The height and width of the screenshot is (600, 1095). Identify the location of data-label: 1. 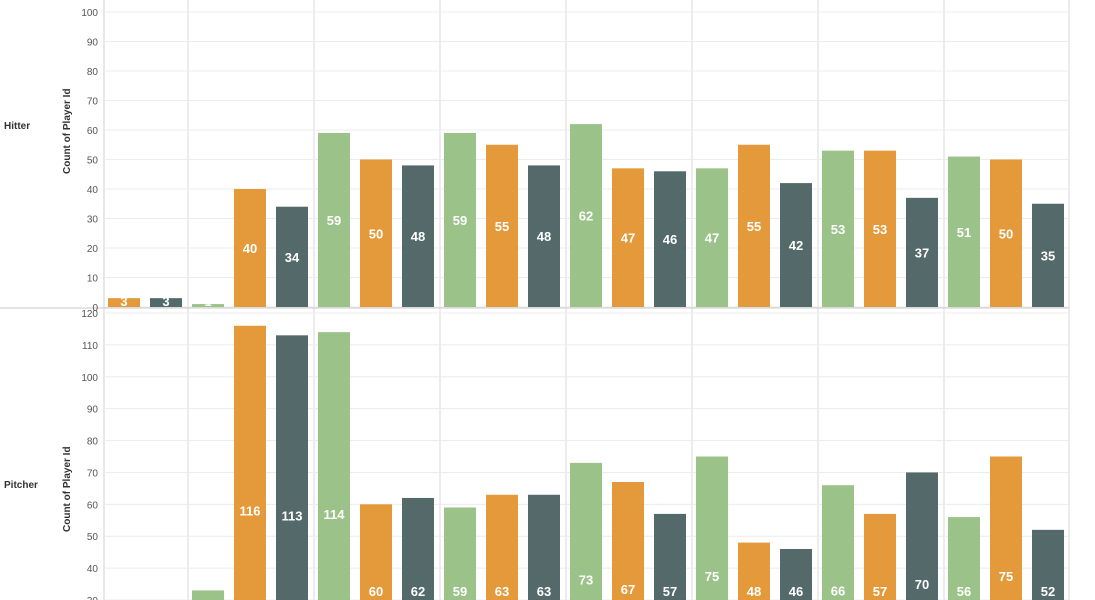
(207, 301).